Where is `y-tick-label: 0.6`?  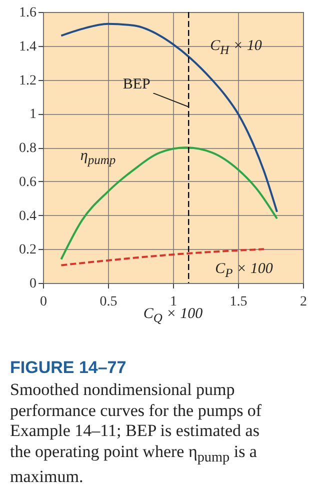
y-tick-label: 0.6 is located at coordinates (27, 182).